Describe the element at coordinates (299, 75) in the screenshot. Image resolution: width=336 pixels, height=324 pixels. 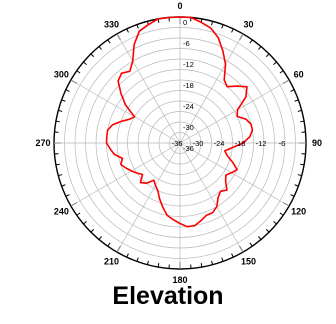
I see `angle-label: 60` at that location.